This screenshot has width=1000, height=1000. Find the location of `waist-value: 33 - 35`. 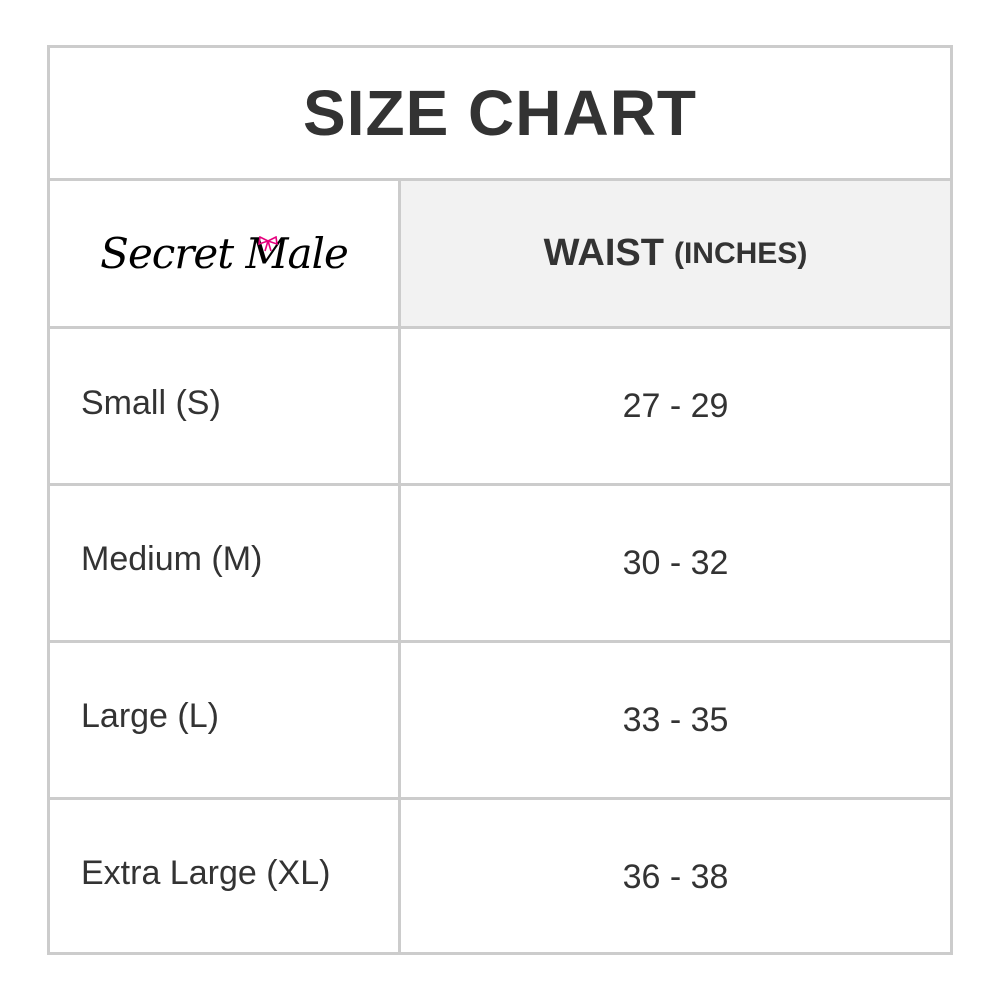

waist-value: 33 - 35 is located at coordinates (675, 720).